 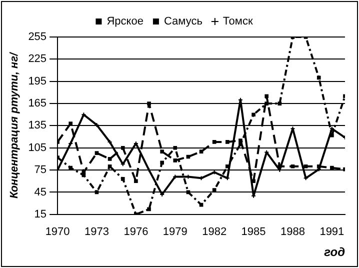 I want to click on y-tick-label: 135, so click(x=37, y=126).